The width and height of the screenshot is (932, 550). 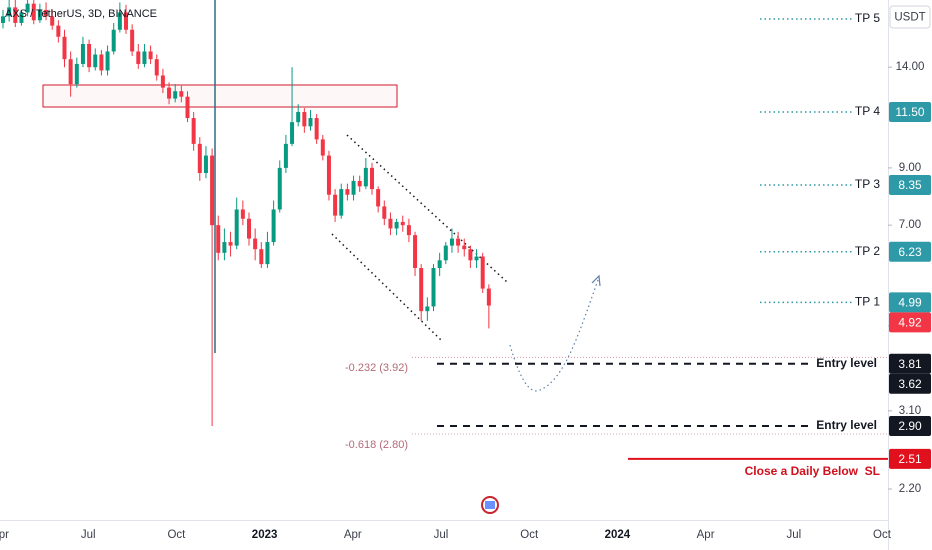 I want to click on x-tick-label: 2024, so click(x=618, y=535).